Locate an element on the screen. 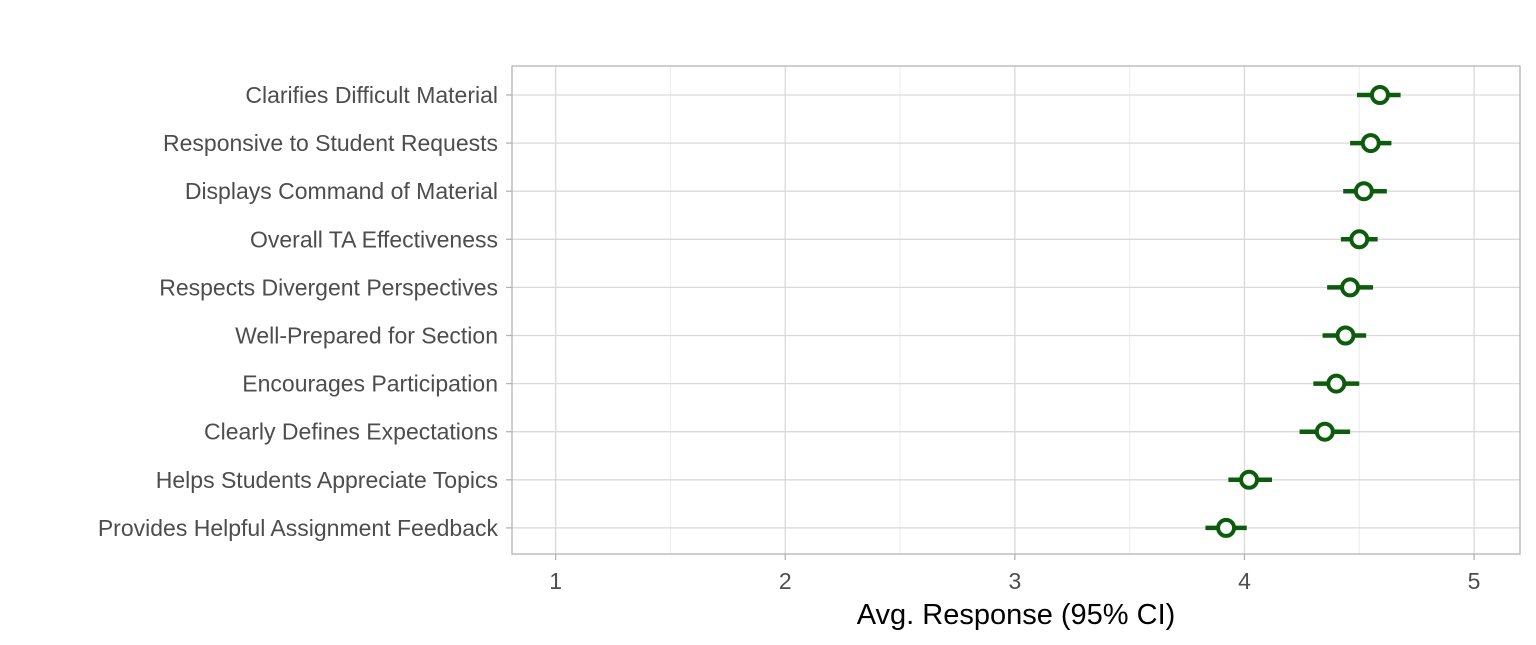 This screenshot has height=645, width=1536. x-axis-ticks: 1 2 3 4 5 is located at coordinates (1014, 574).